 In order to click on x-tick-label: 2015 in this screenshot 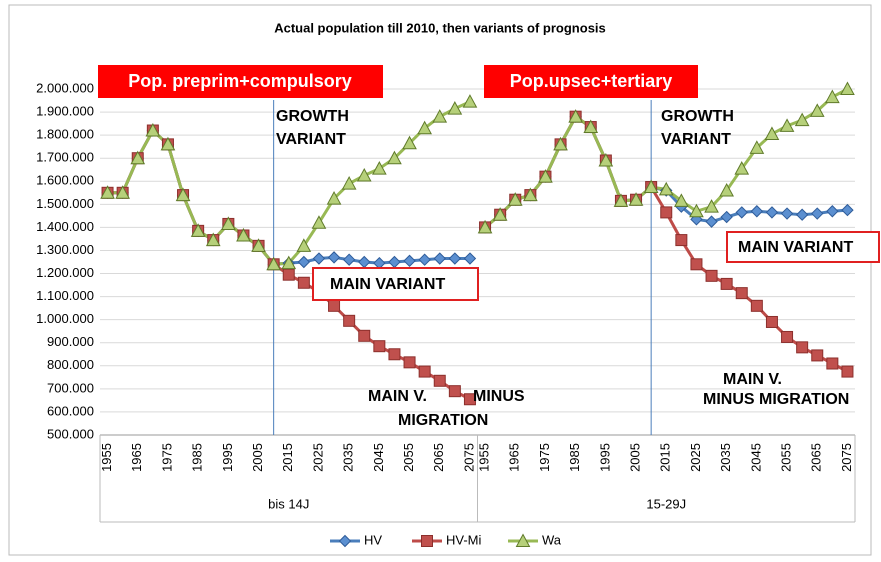, I will do `click(287, 457)`.